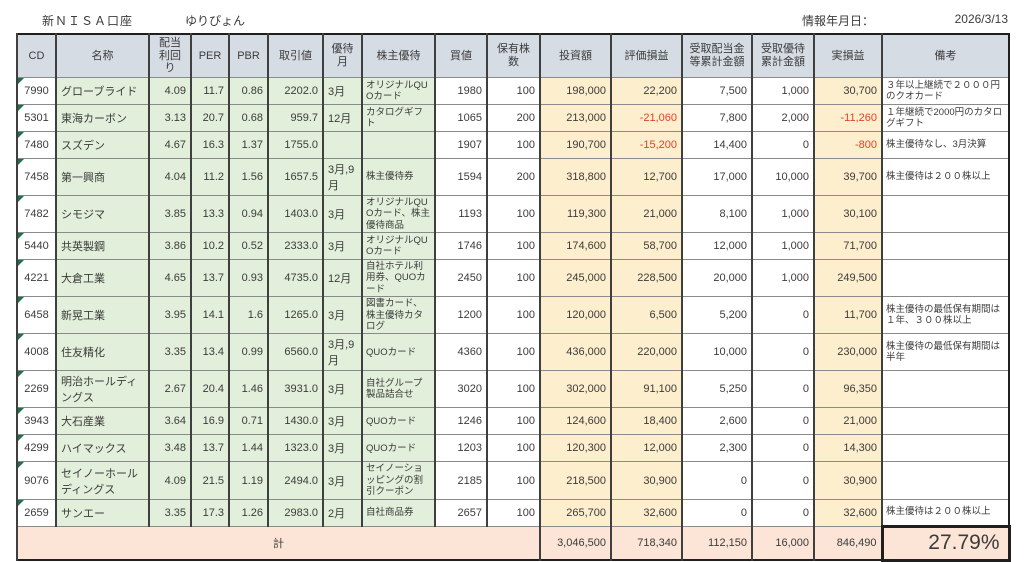 Image resolution: width=1024 pixels, height=562 pixels. Describe the element at coordinates (248, 213) in the screenshot. I see `cell-pbr: 0.94` at that location.